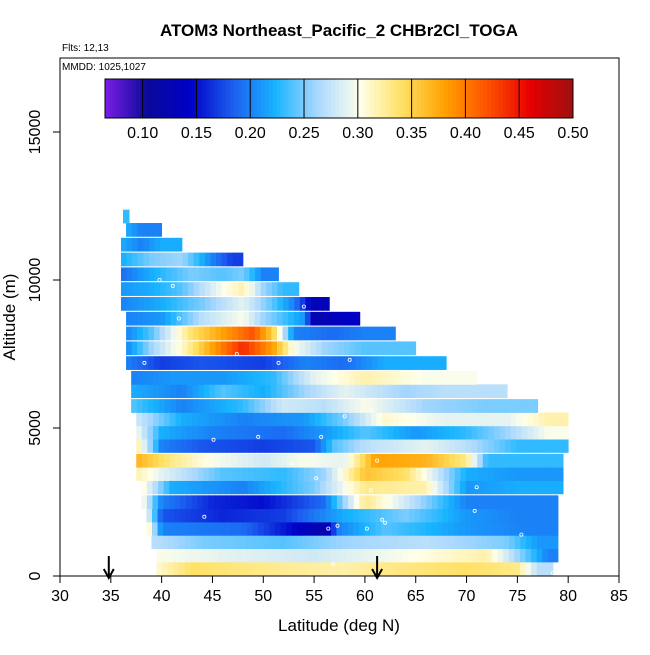 This screenshot has height=655, width=650. I want to click on colorbar-tick-label: 0.25, so click(303, 133).